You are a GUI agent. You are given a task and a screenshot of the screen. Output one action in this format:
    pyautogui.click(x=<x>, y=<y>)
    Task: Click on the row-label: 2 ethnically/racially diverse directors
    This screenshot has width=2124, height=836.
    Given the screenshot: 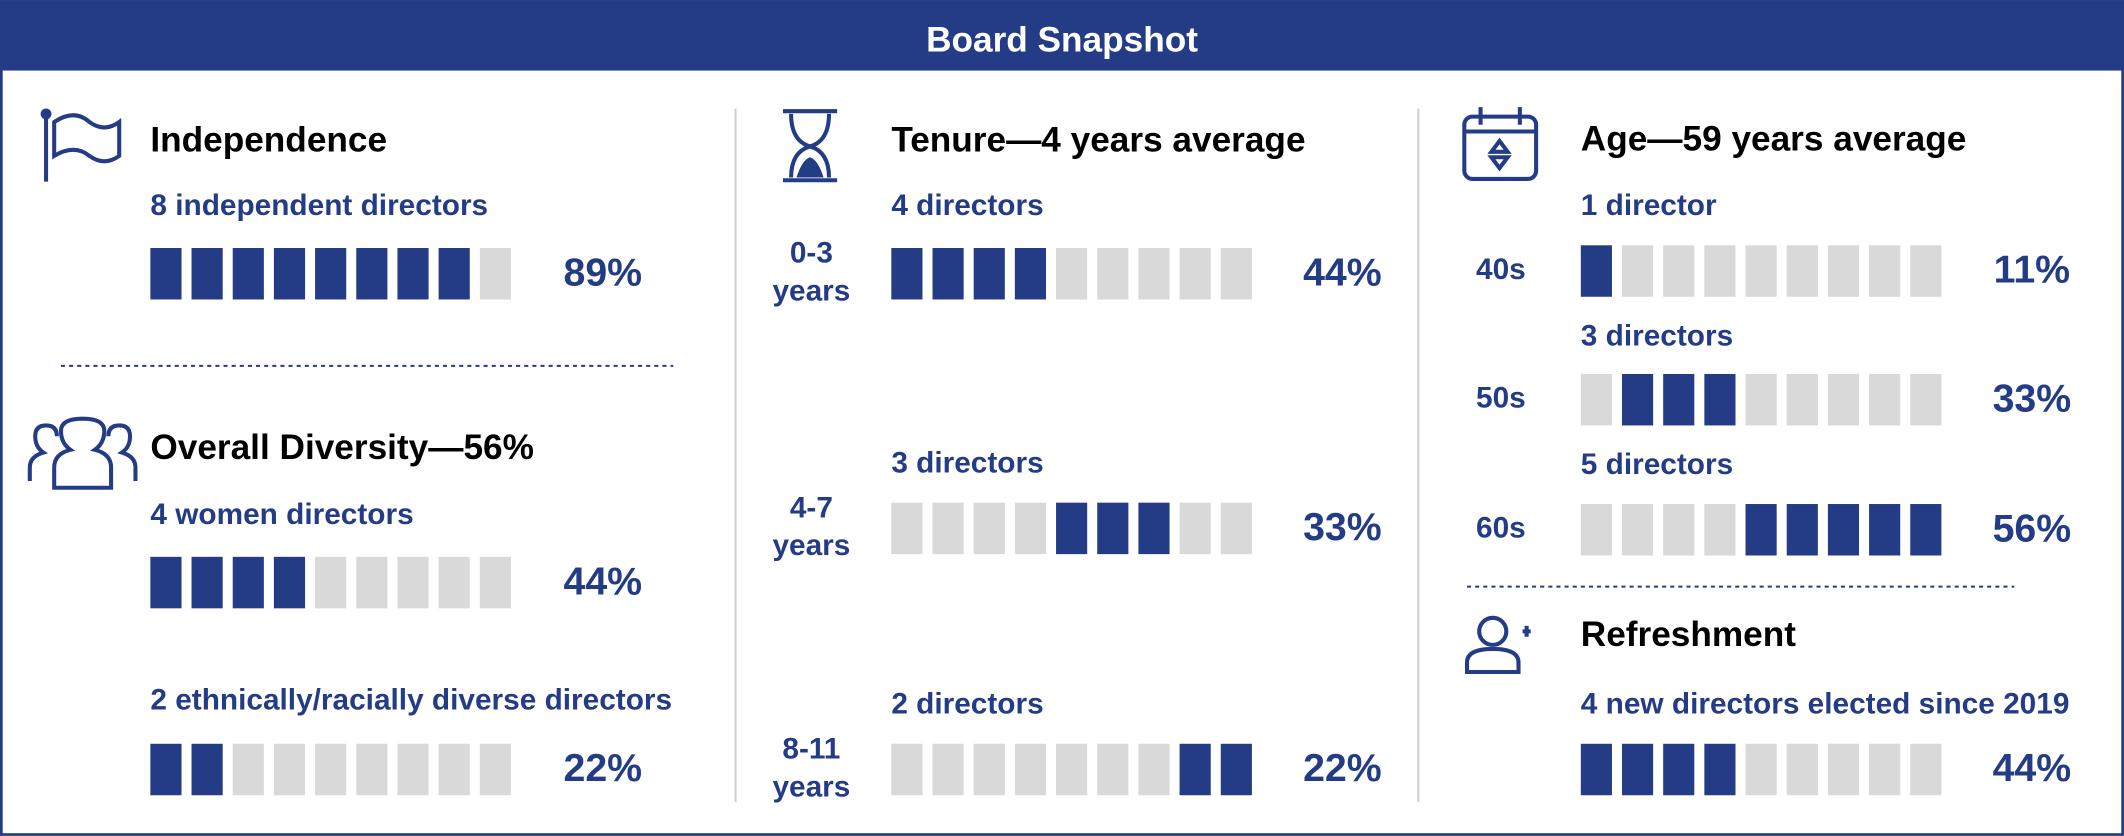 What is the action you would take?
    pyautogui.click(x=411, y=700)
    